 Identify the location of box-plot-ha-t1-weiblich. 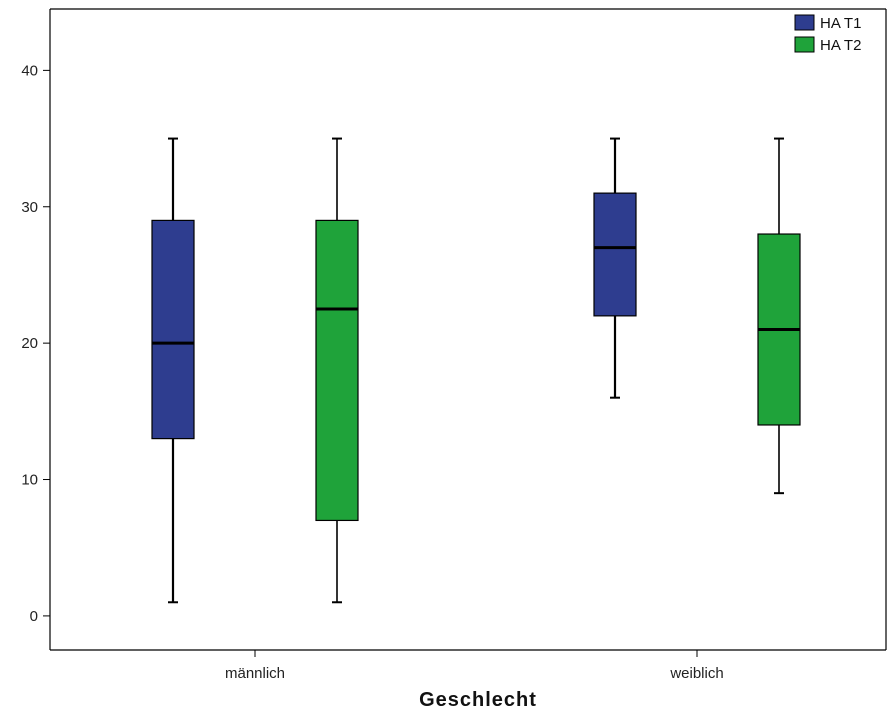
(615, 268).